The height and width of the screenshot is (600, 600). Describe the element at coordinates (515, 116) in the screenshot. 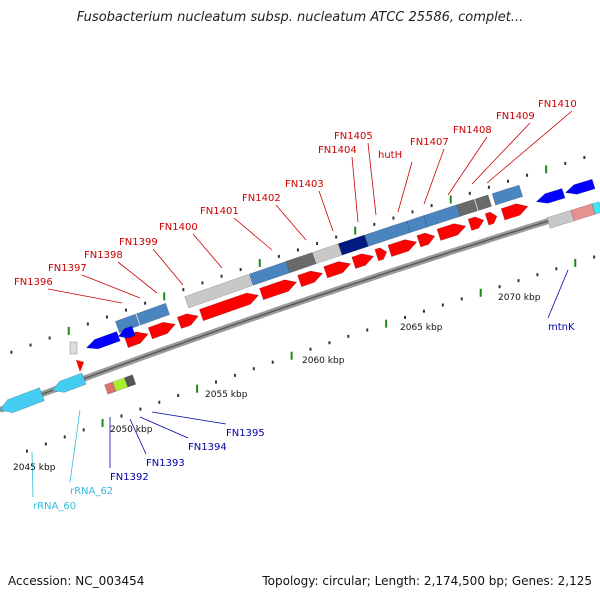

I see `gene-label: FN1409` at that location.